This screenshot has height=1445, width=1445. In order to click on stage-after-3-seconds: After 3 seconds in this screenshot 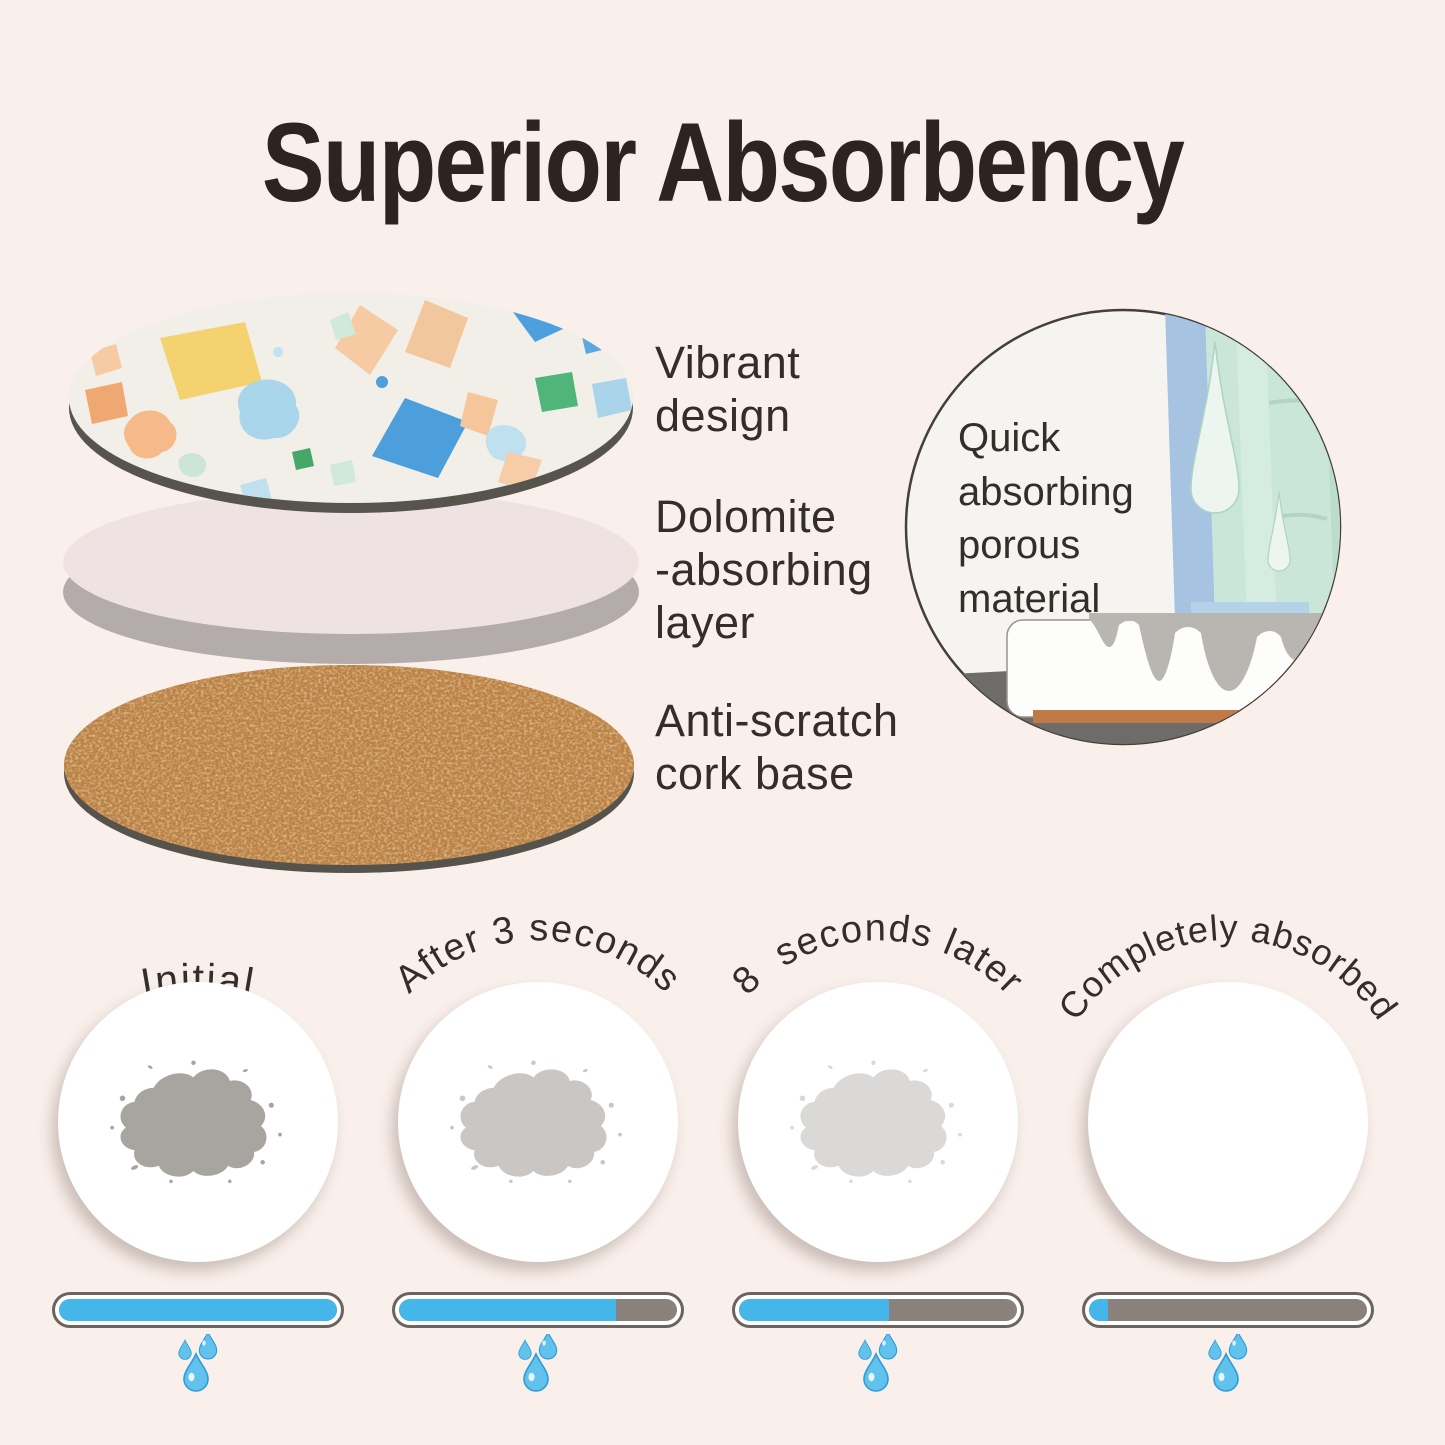, I will do `click(538, 1168)`.